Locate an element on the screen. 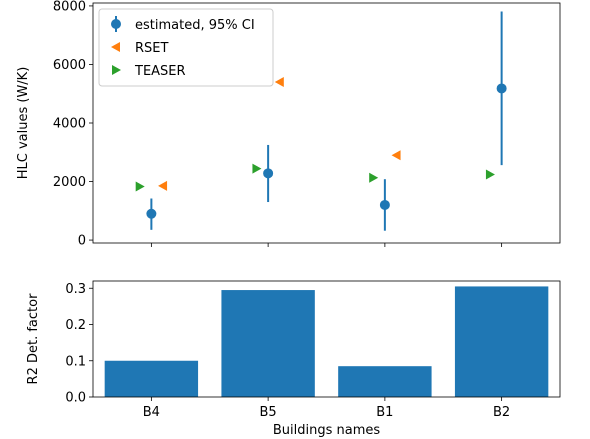 This screenshot has width=590, height=439. legend-label: RSET is located at coordinates (151, 48).